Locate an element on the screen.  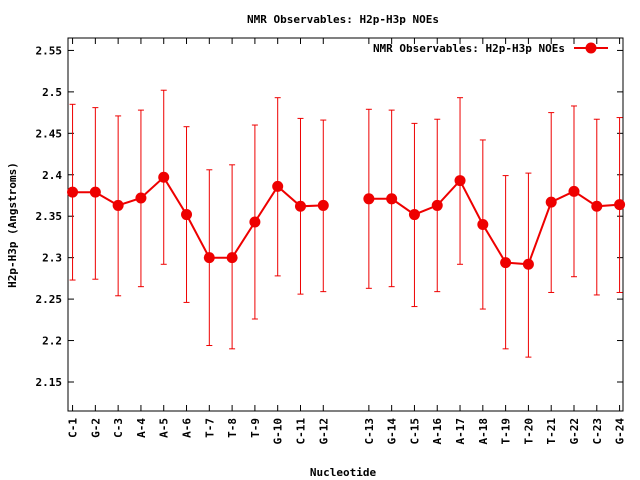
x-tick-label: G-2 is located at coordinates (95, 428).